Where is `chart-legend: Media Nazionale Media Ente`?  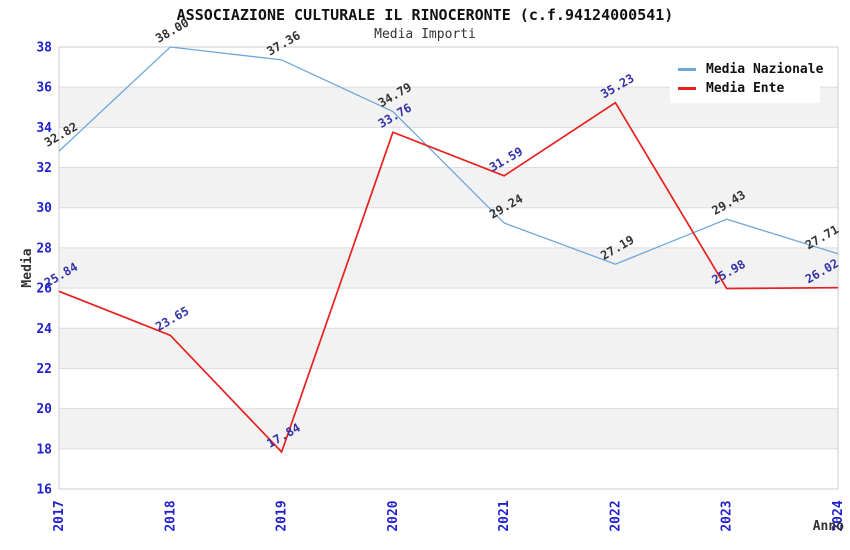
chart-legend: Media Nazionale Media Ente is located at coordinates (747, 79).